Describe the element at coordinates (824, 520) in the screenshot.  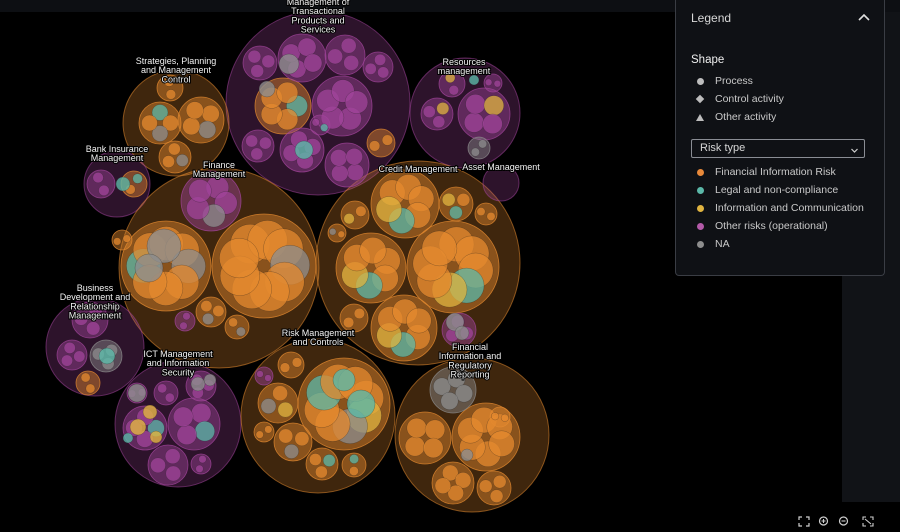
I see `zoom-in-icon` at that location.